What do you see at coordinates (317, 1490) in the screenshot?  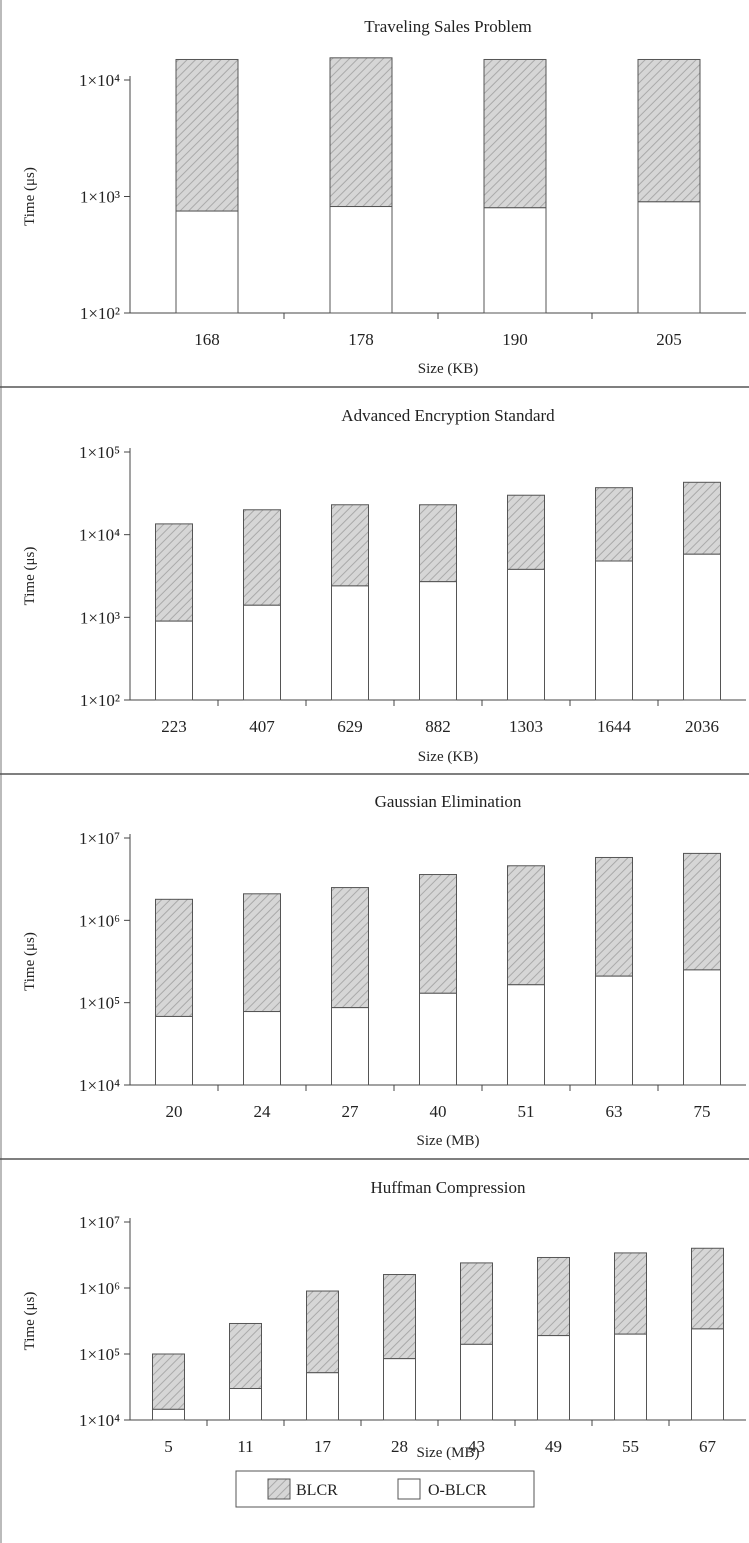 I see `legend-label-blcr: BLCR` at bounding box center [317, 1490].